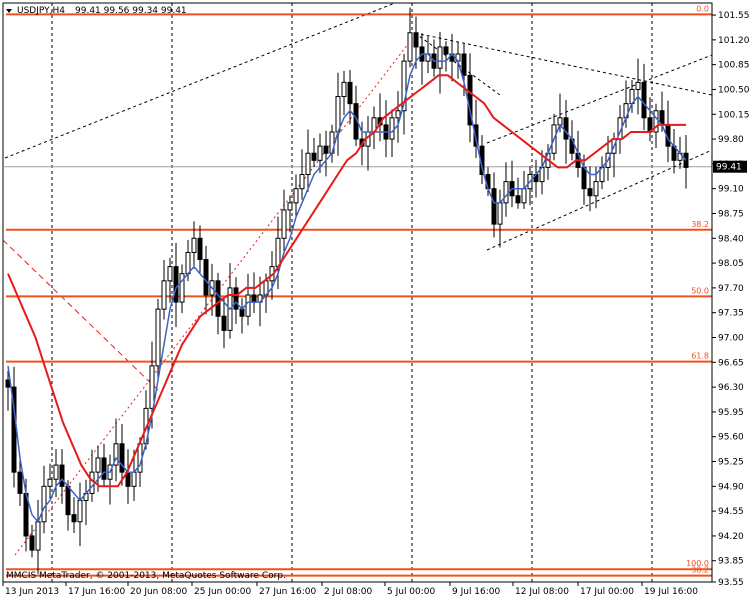 This screenshot has height=600, width=750. I want to click on time-tick-label: 9 Jul 16:00, so click(476, 592).